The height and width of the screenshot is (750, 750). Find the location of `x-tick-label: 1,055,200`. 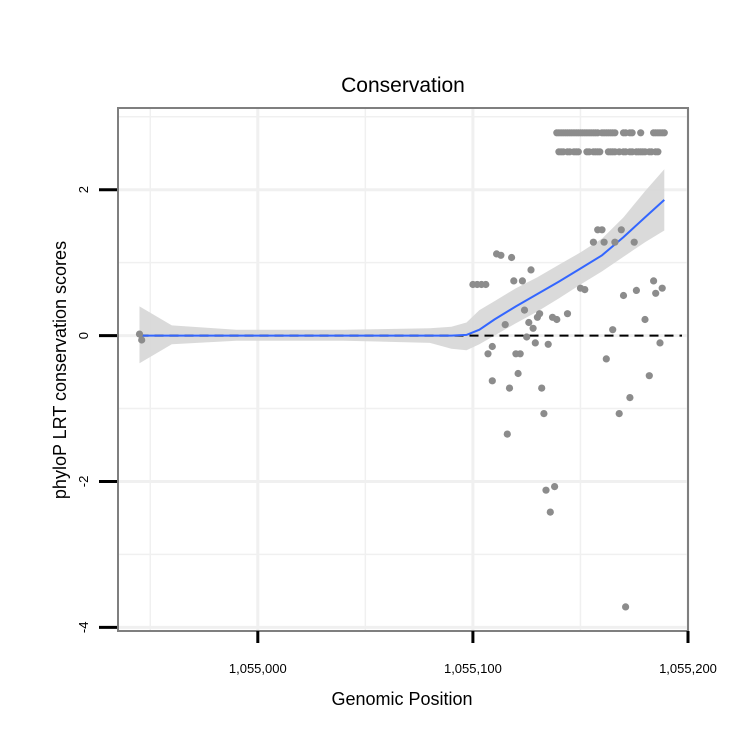

x-tick-label: 1,055,200 is located at coordinates (688, 668).